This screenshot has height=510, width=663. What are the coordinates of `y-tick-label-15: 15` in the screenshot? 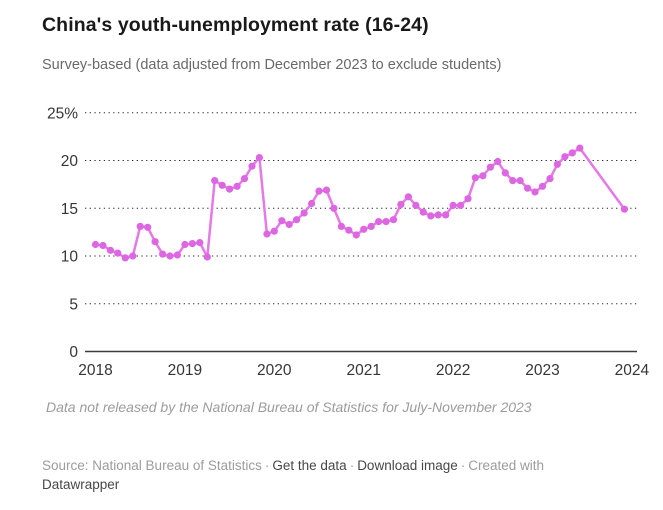 It's located at (69, 209).